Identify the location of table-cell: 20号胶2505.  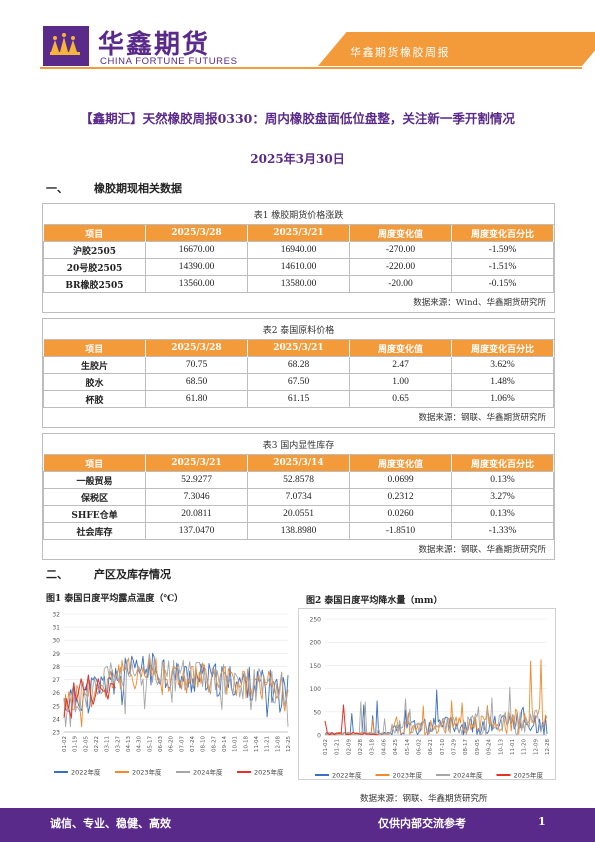
(94, 267).